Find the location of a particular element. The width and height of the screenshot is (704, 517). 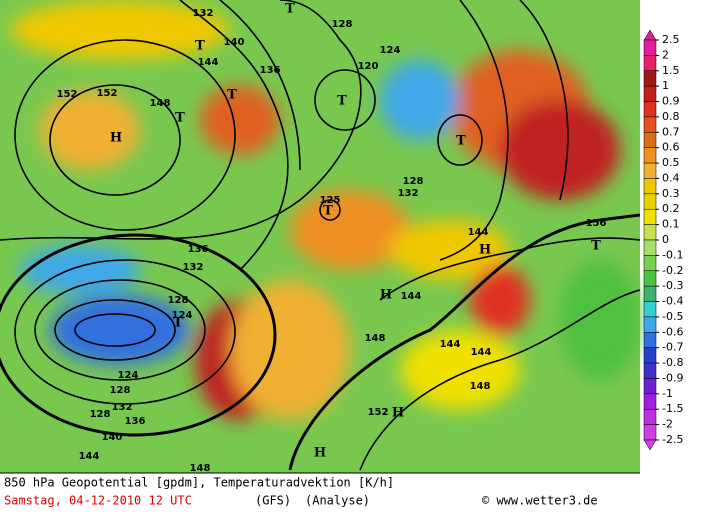

colorbar-label: -0.9 is located at coordinates (672, 377).